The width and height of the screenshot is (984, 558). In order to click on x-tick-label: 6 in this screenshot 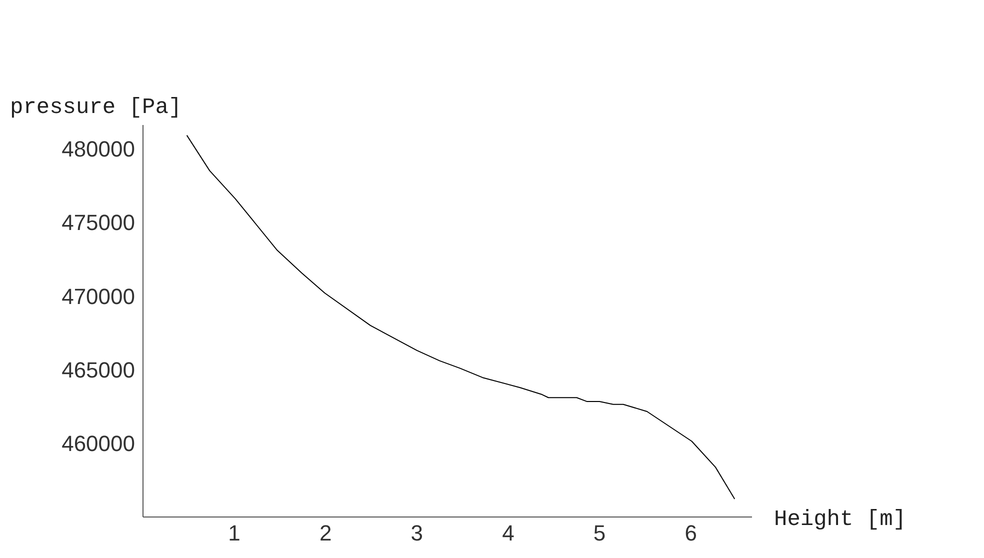, I will do `click(690, 533)`.